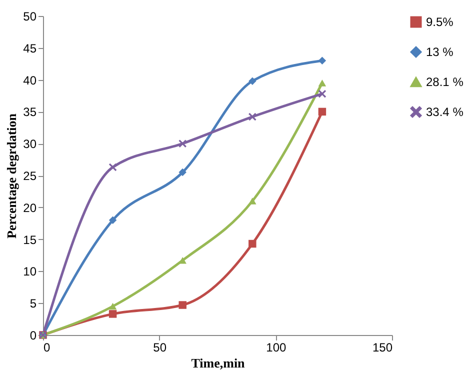  Describe the element at coordinates (30, 80) in the screenshot. I see `y-tick-label: 40` at that location.